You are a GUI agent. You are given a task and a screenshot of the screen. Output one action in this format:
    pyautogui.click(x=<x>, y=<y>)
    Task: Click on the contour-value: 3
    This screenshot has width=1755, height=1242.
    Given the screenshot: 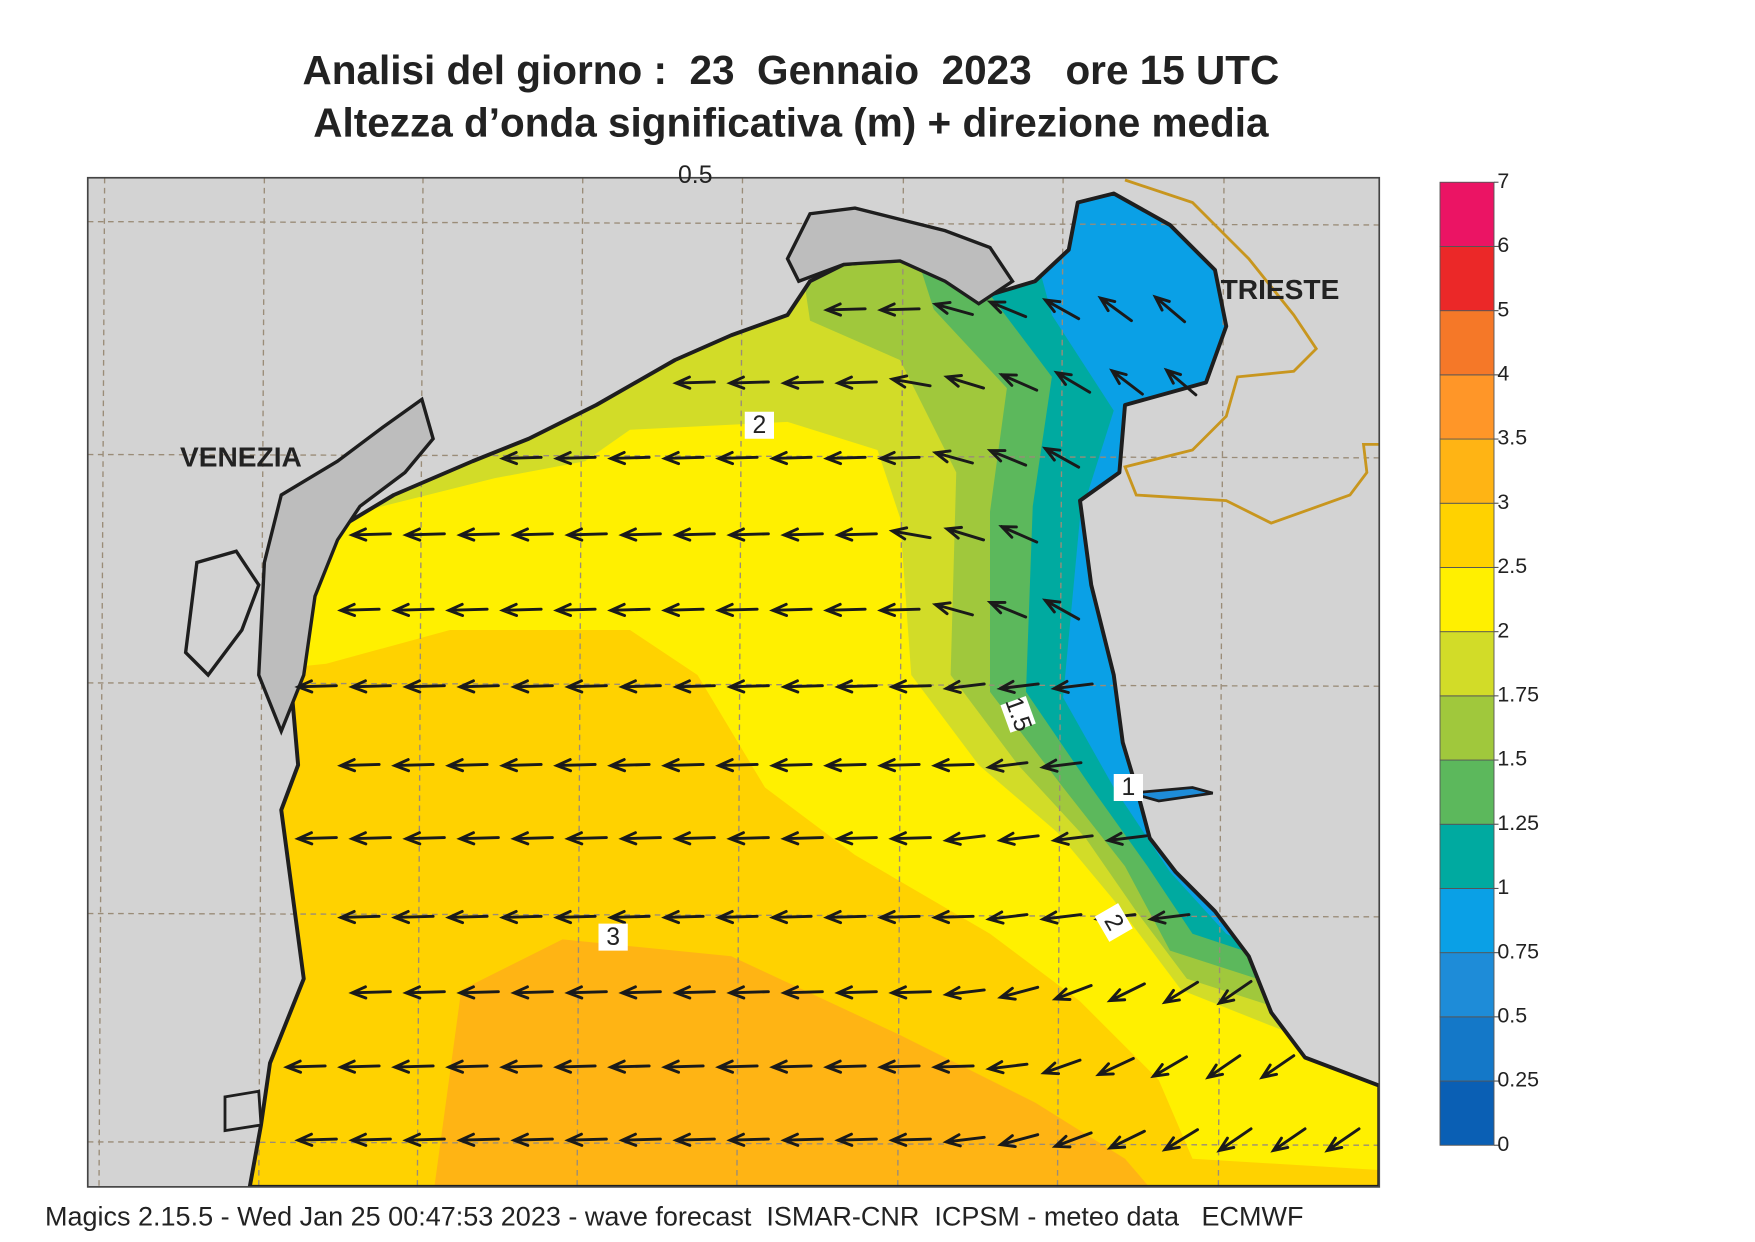 What is the action you would take?
    pyautogui.click(x=613, y=937)
    